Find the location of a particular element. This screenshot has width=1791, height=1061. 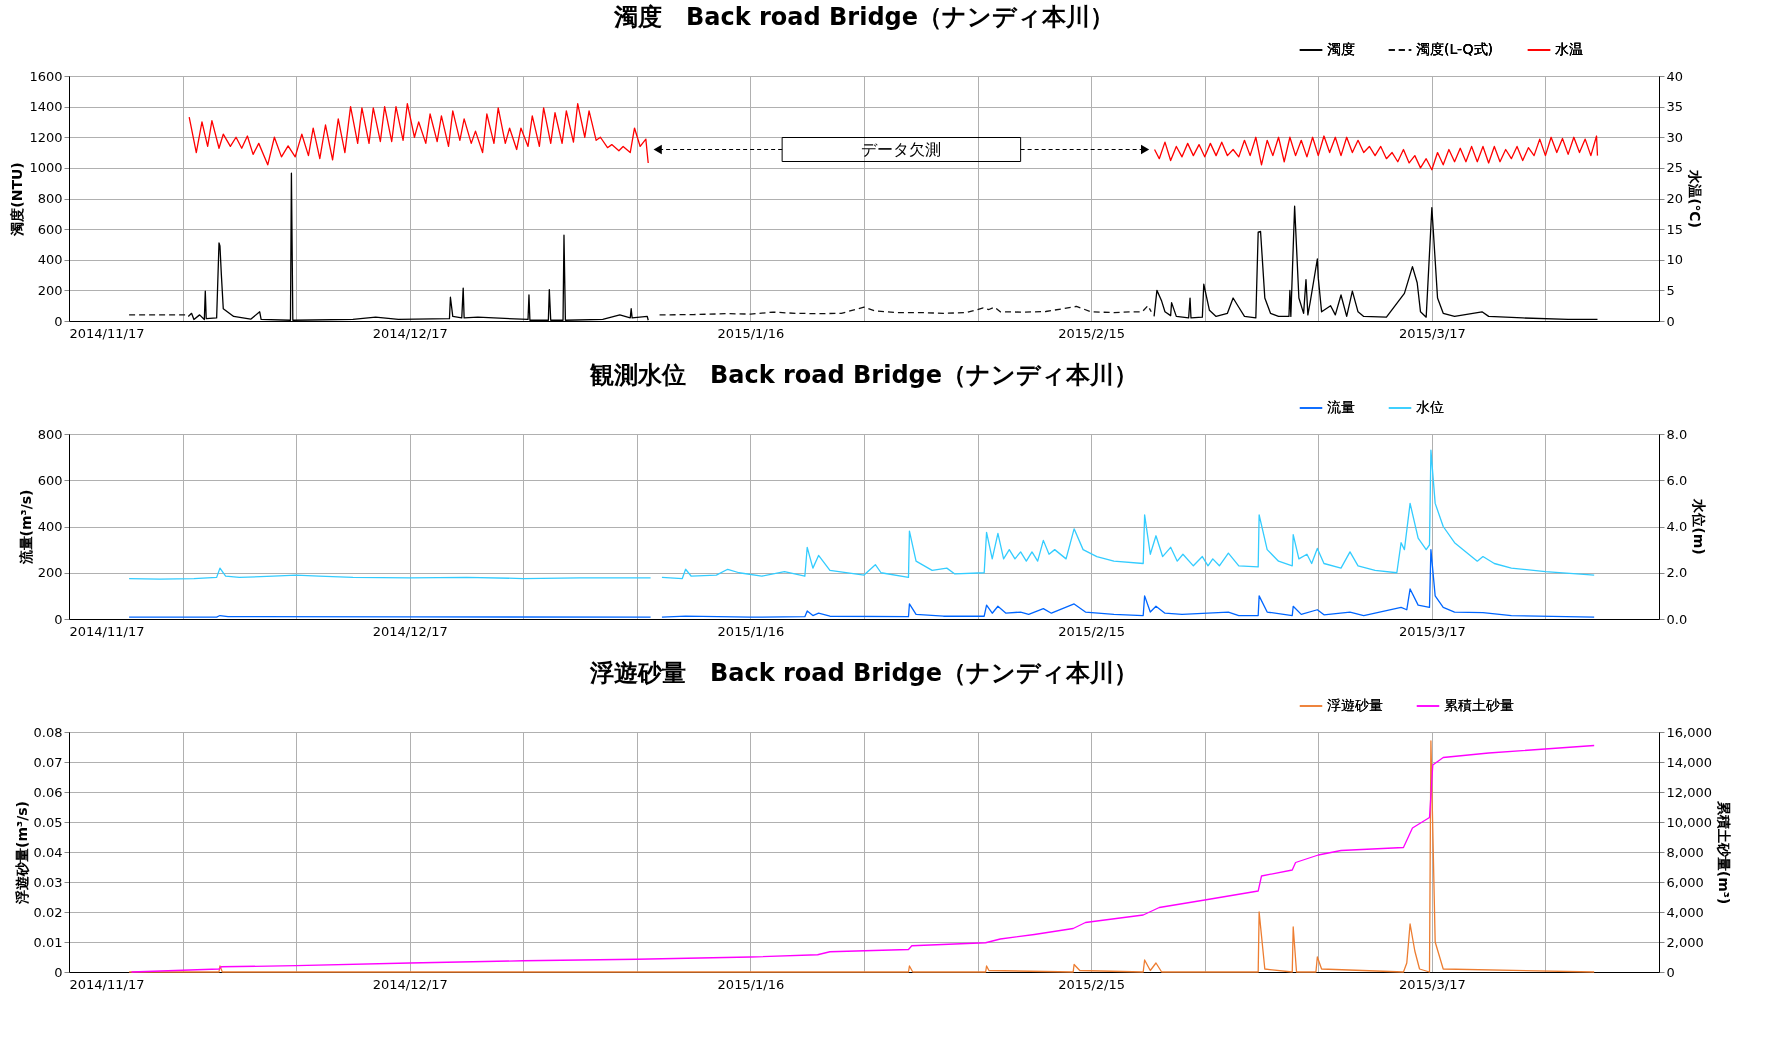

y2-tick-label: 6.0 is located at coordinates (1677, 480).